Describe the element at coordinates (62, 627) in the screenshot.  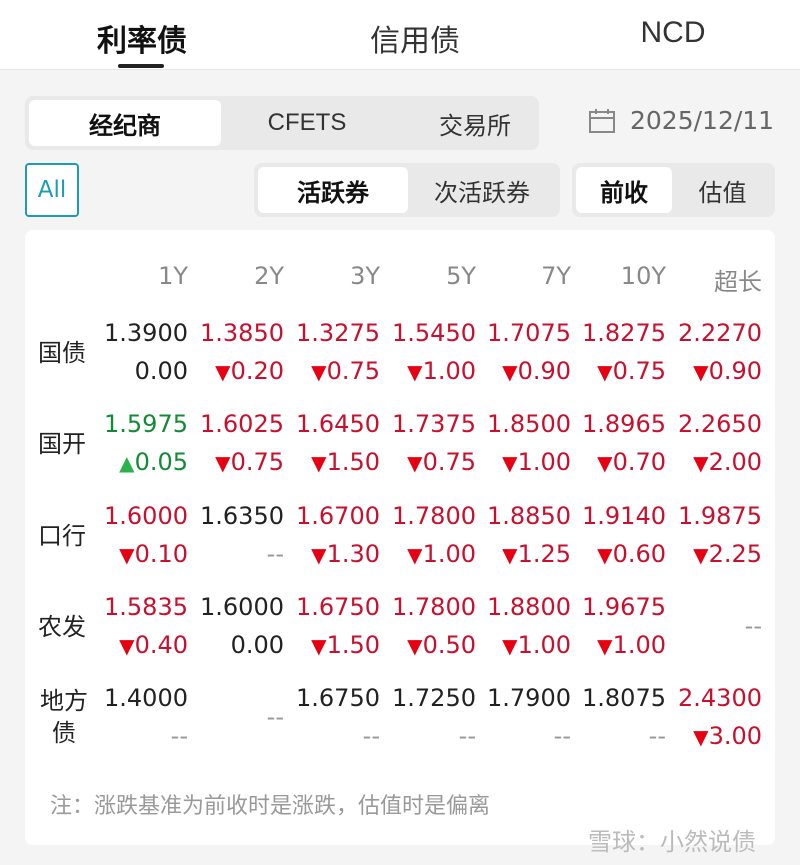
I see `row-label: 农发` at that location.